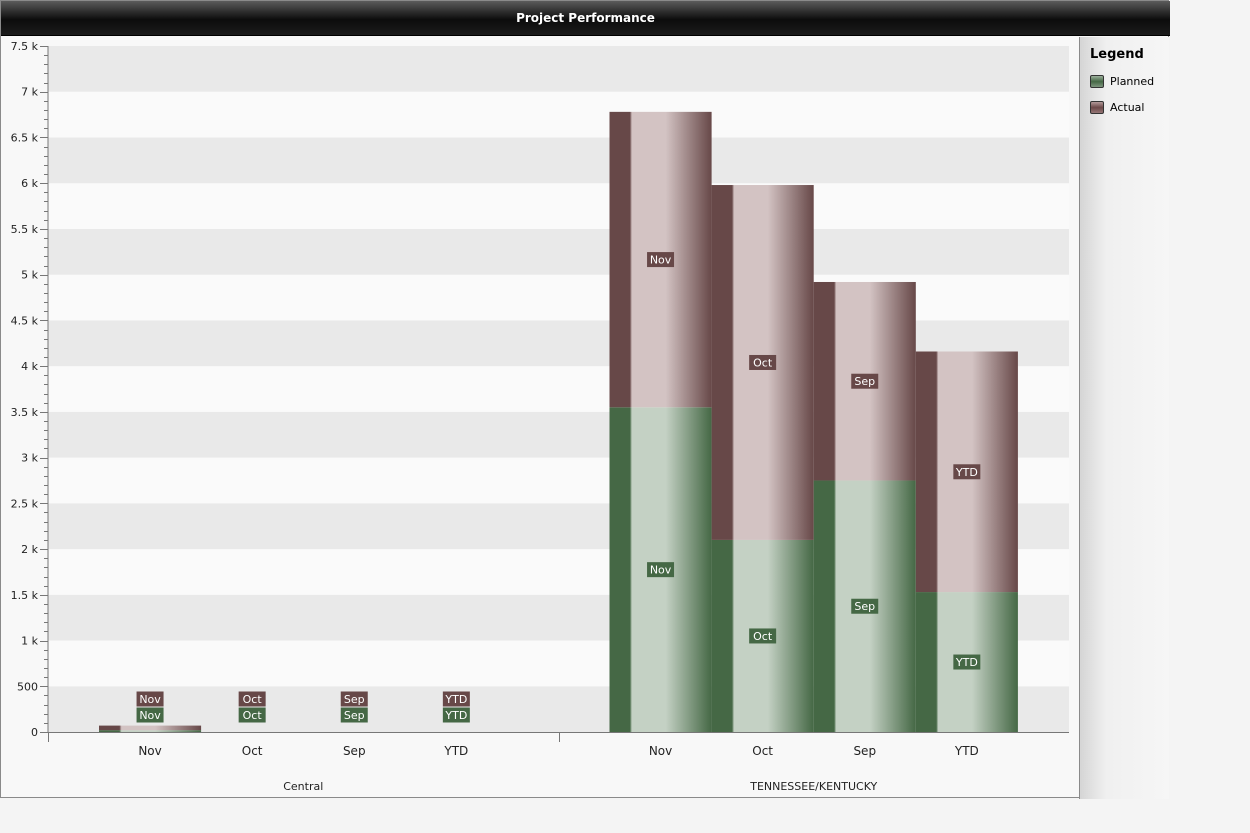  Describe the element at coordinates (25, 503) in the screenshot. I see `y-tick-label: 2.5 k` at that location.